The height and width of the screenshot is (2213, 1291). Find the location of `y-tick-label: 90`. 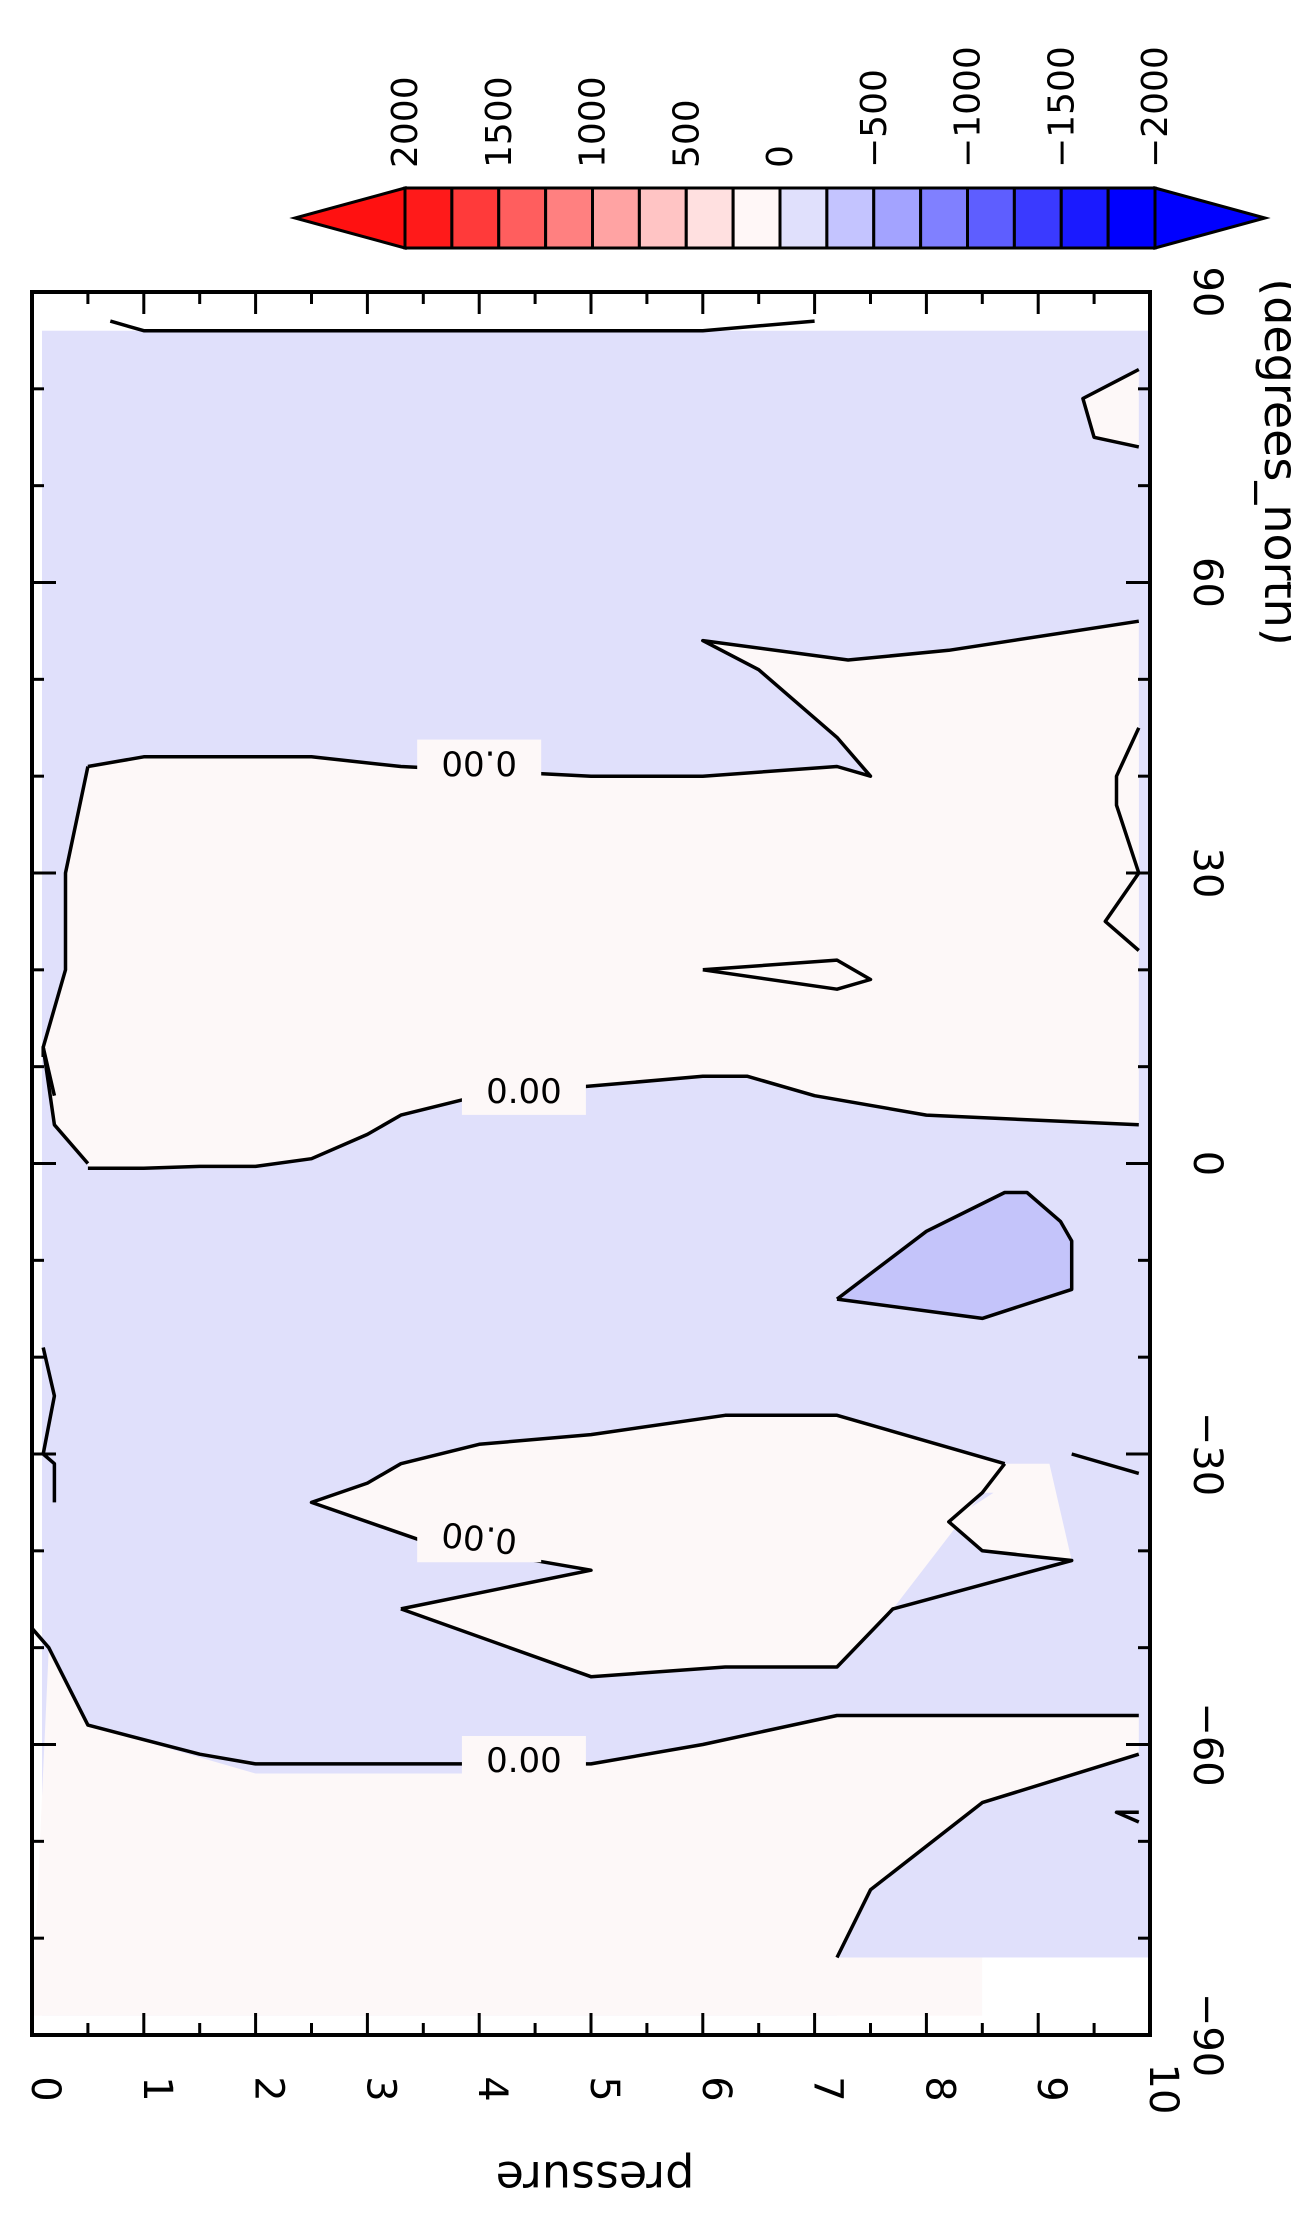

y-tick-label: 90 is located at coordinates (1207, 292).